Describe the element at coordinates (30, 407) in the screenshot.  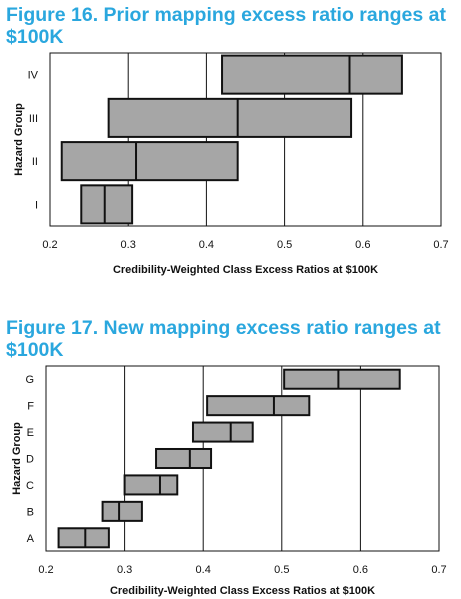
I see `y-tick-label: F` at that location.